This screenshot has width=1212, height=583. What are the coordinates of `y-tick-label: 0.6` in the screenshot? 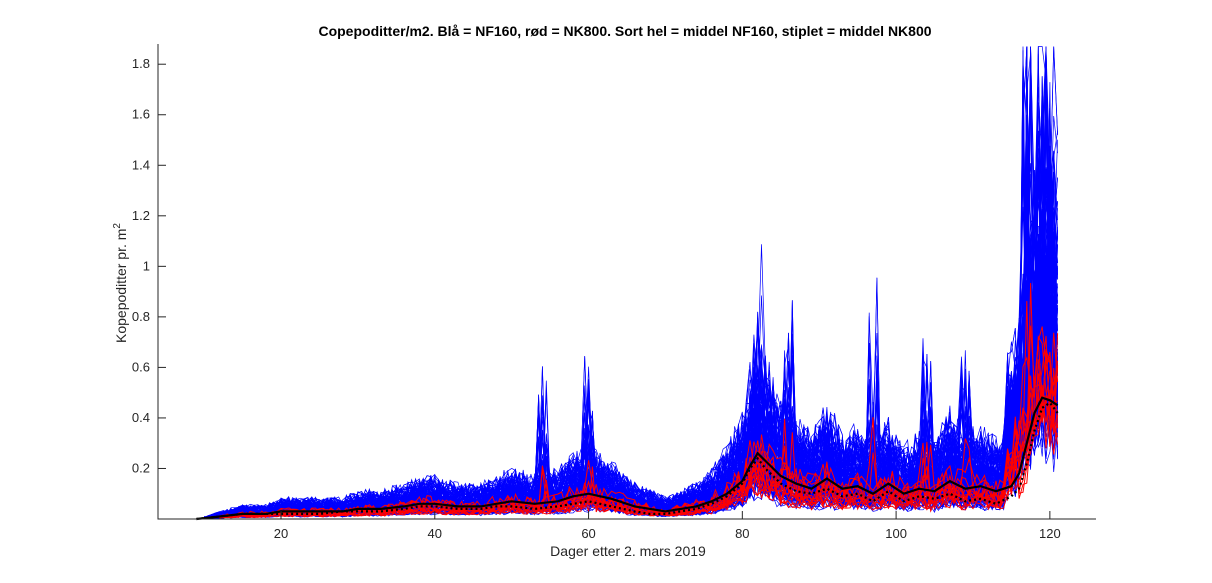 It's located at (141, 366).